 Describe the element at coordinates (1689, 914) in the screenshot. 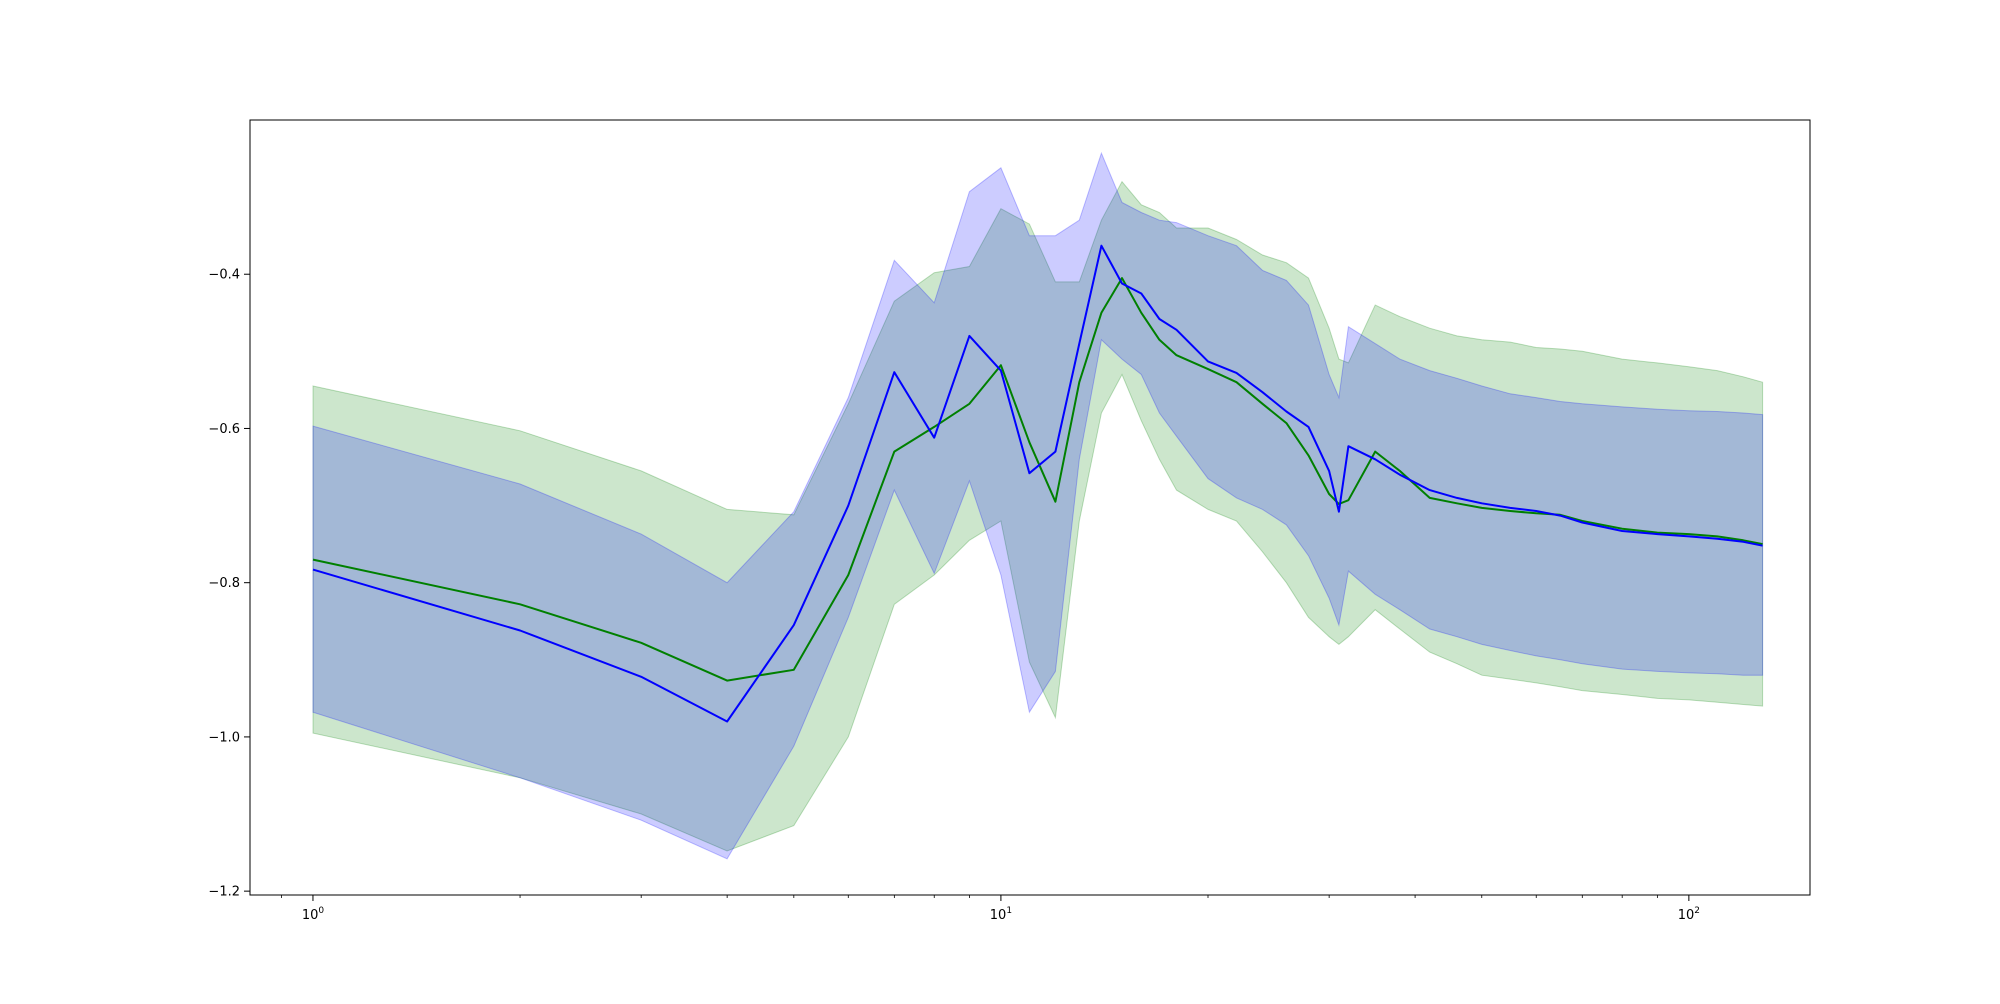

I see `x-tick-label: 10²` at that location.